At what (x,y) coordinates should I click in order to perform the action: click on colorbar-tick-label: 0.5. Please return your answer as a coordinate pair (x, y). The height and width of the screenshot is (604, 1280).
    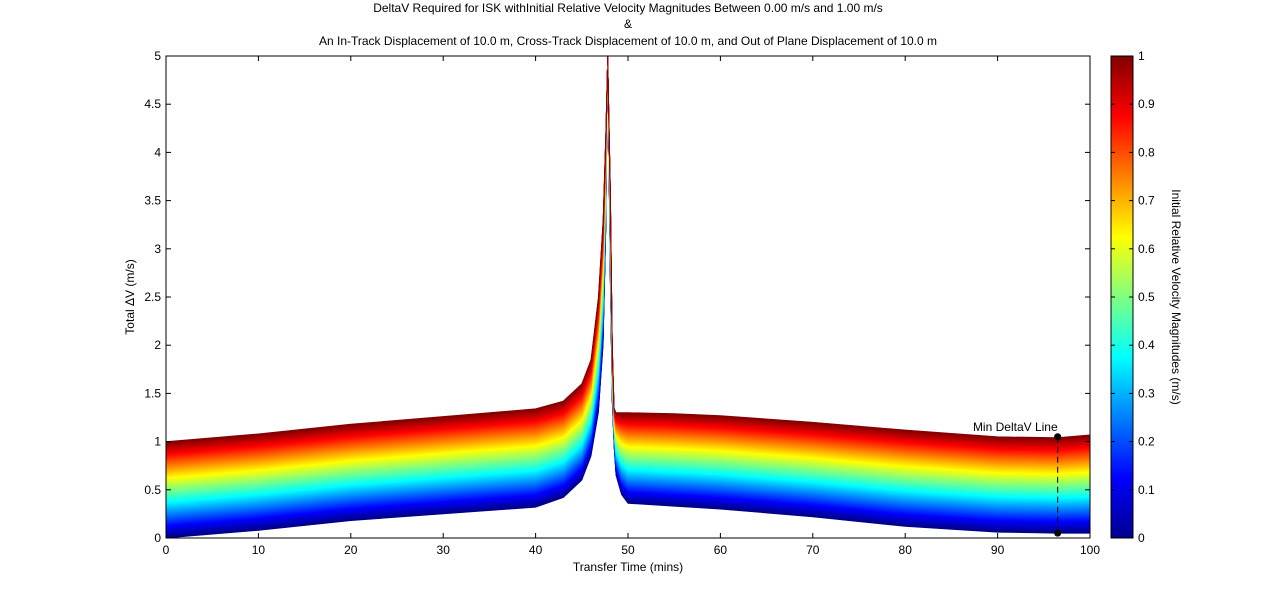
    Looking at the image, I should click on (1146, 297).